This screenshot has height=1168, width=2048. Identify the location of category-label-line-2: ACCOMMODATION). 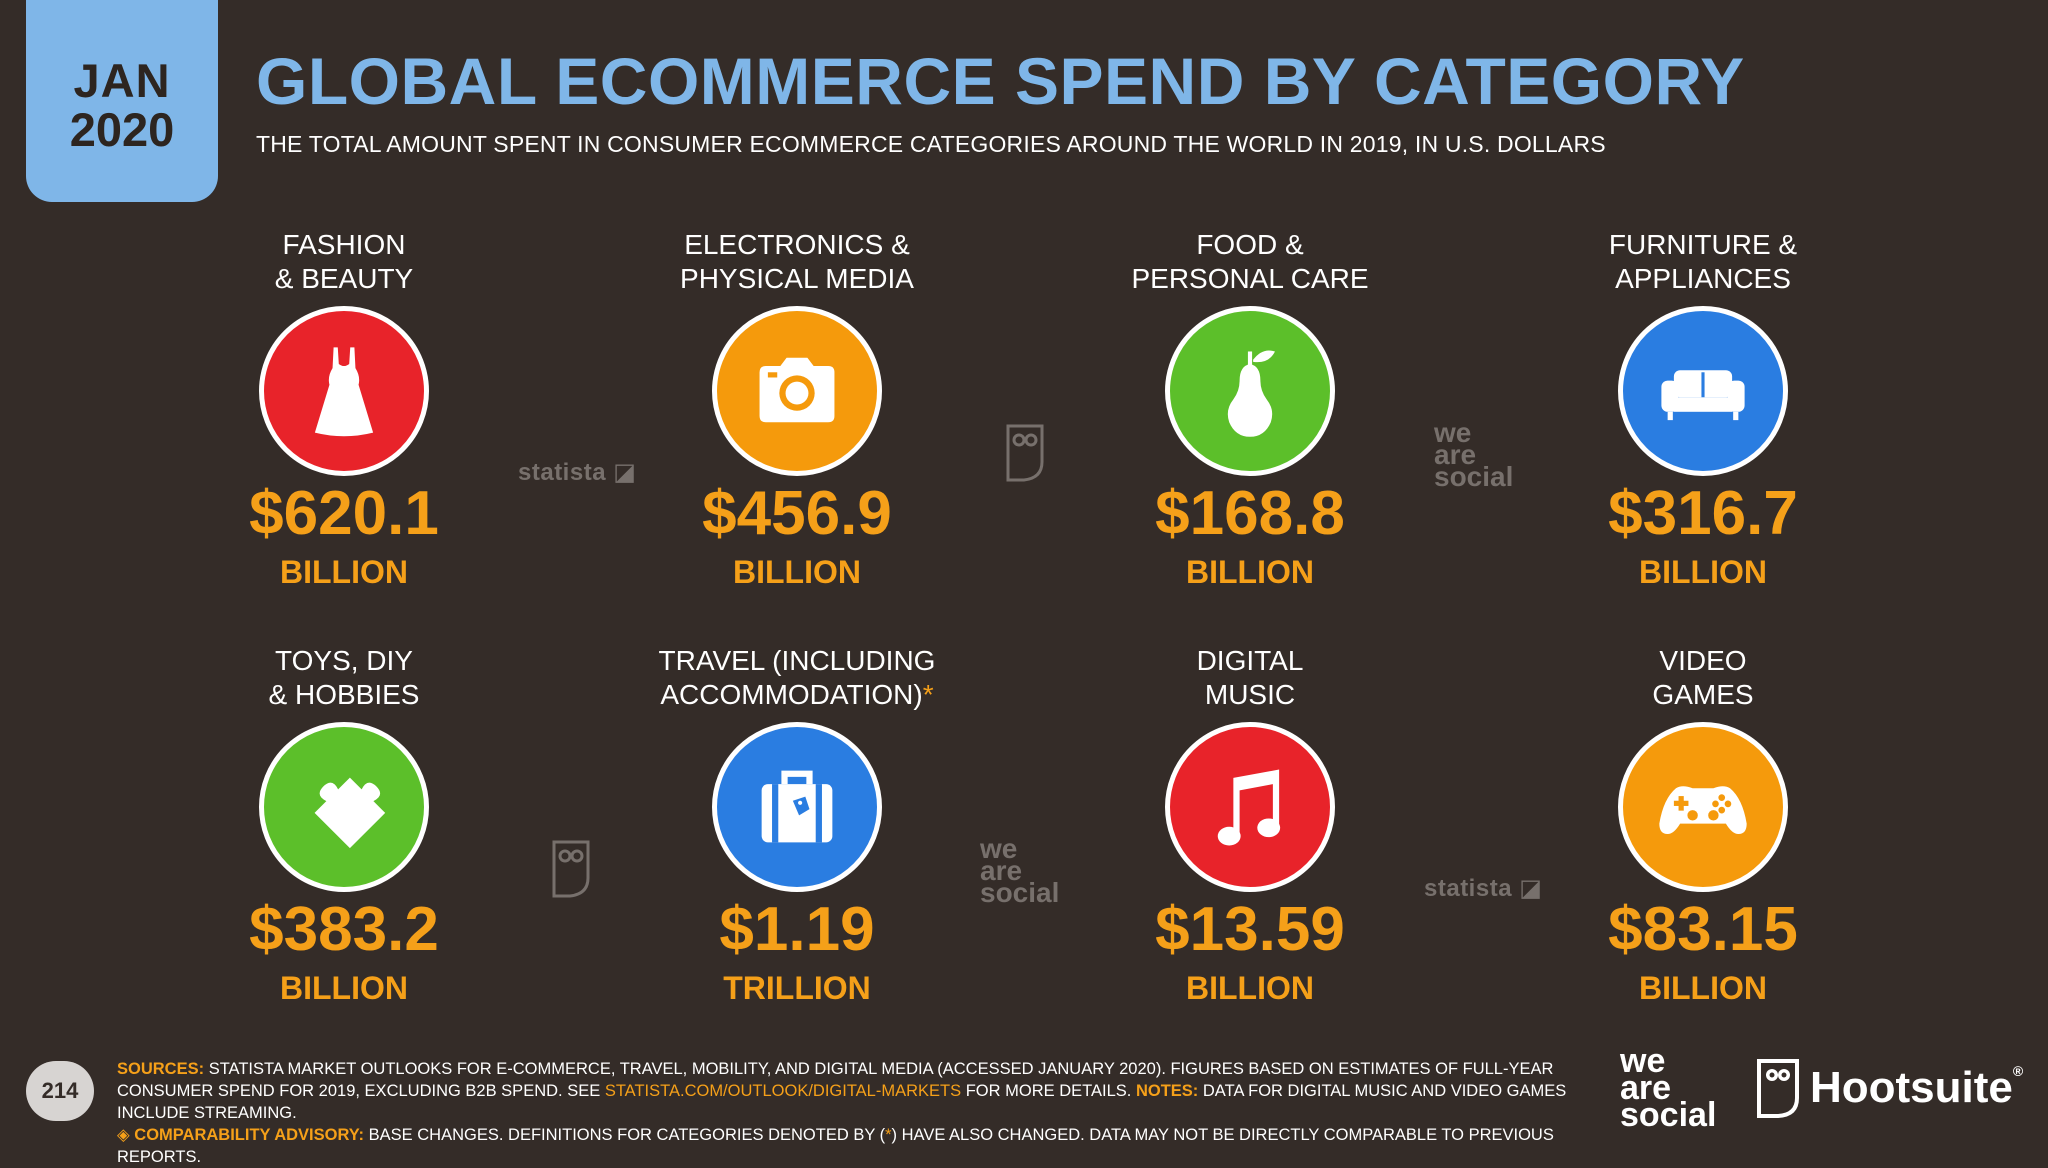
(791, 694).